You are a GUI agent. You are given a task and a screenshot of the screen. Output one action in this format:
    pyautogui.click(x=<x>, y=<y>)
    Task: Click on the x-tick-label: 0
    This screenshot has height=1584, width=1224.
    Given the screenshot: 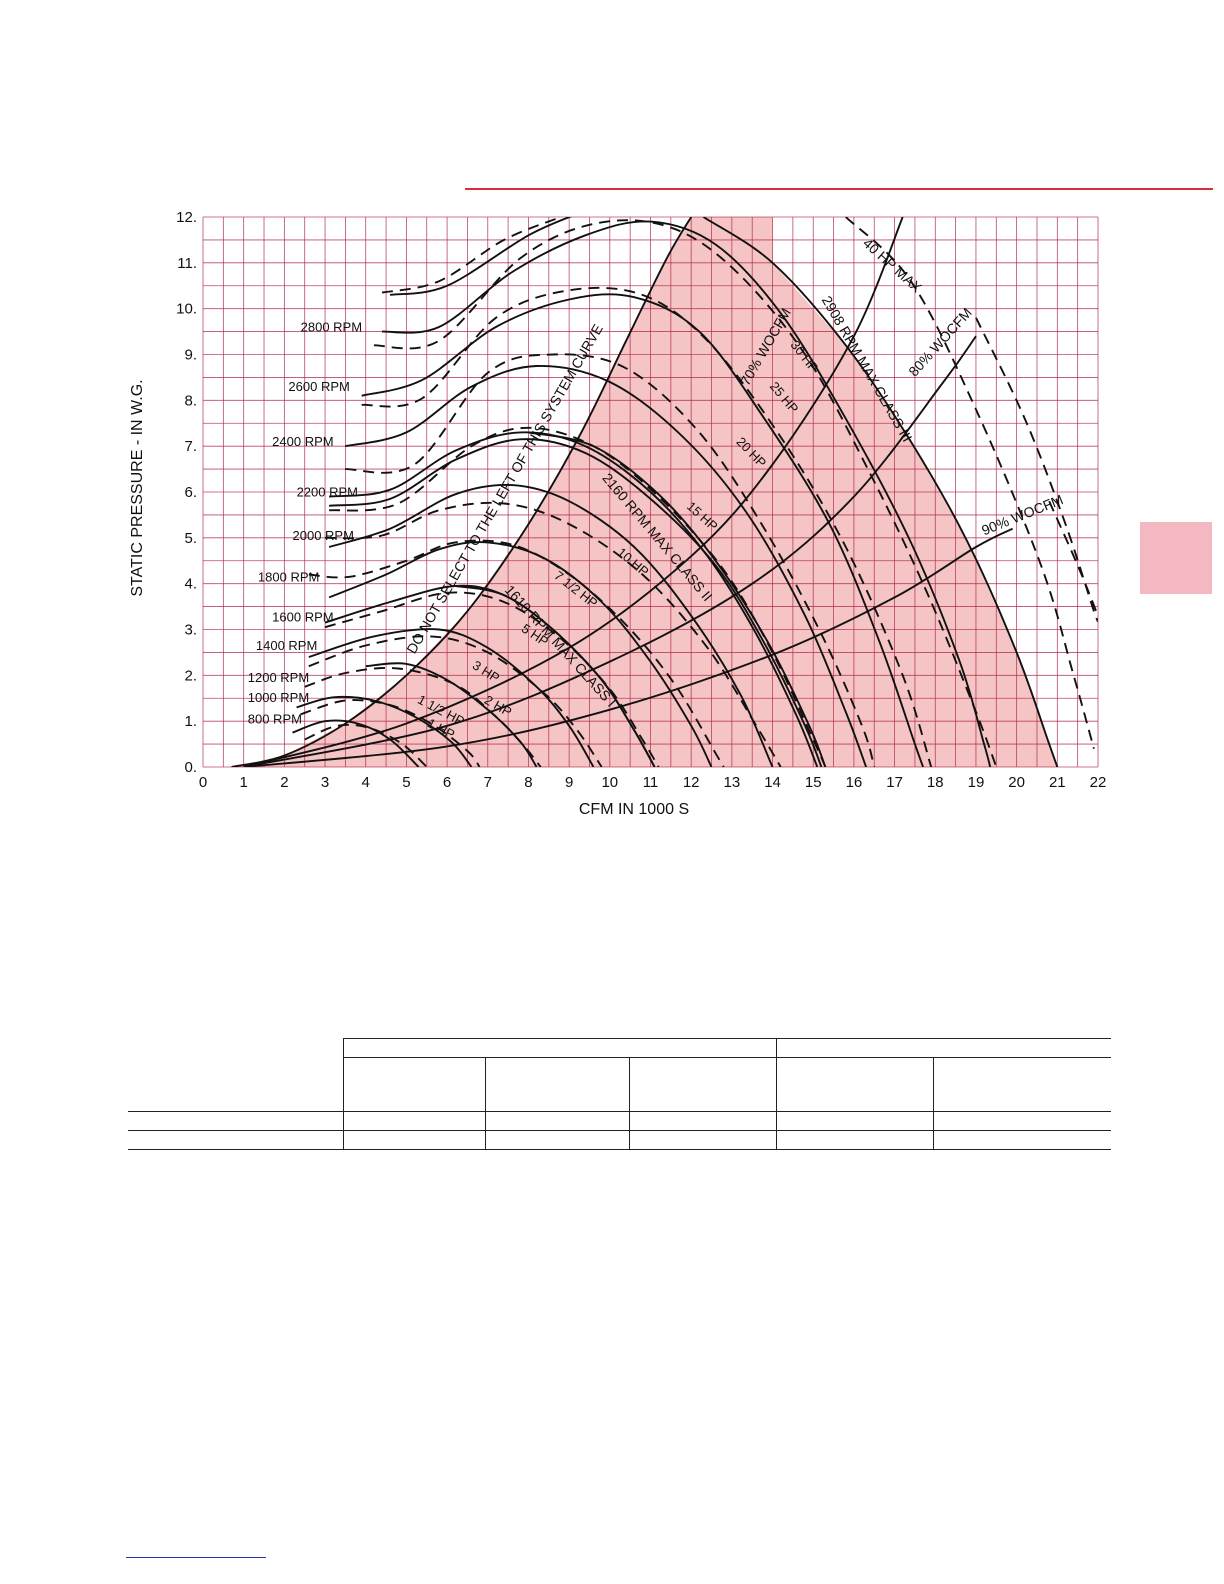 What is the action you would take?
    pyautogui.click(x=203, y=782)
    